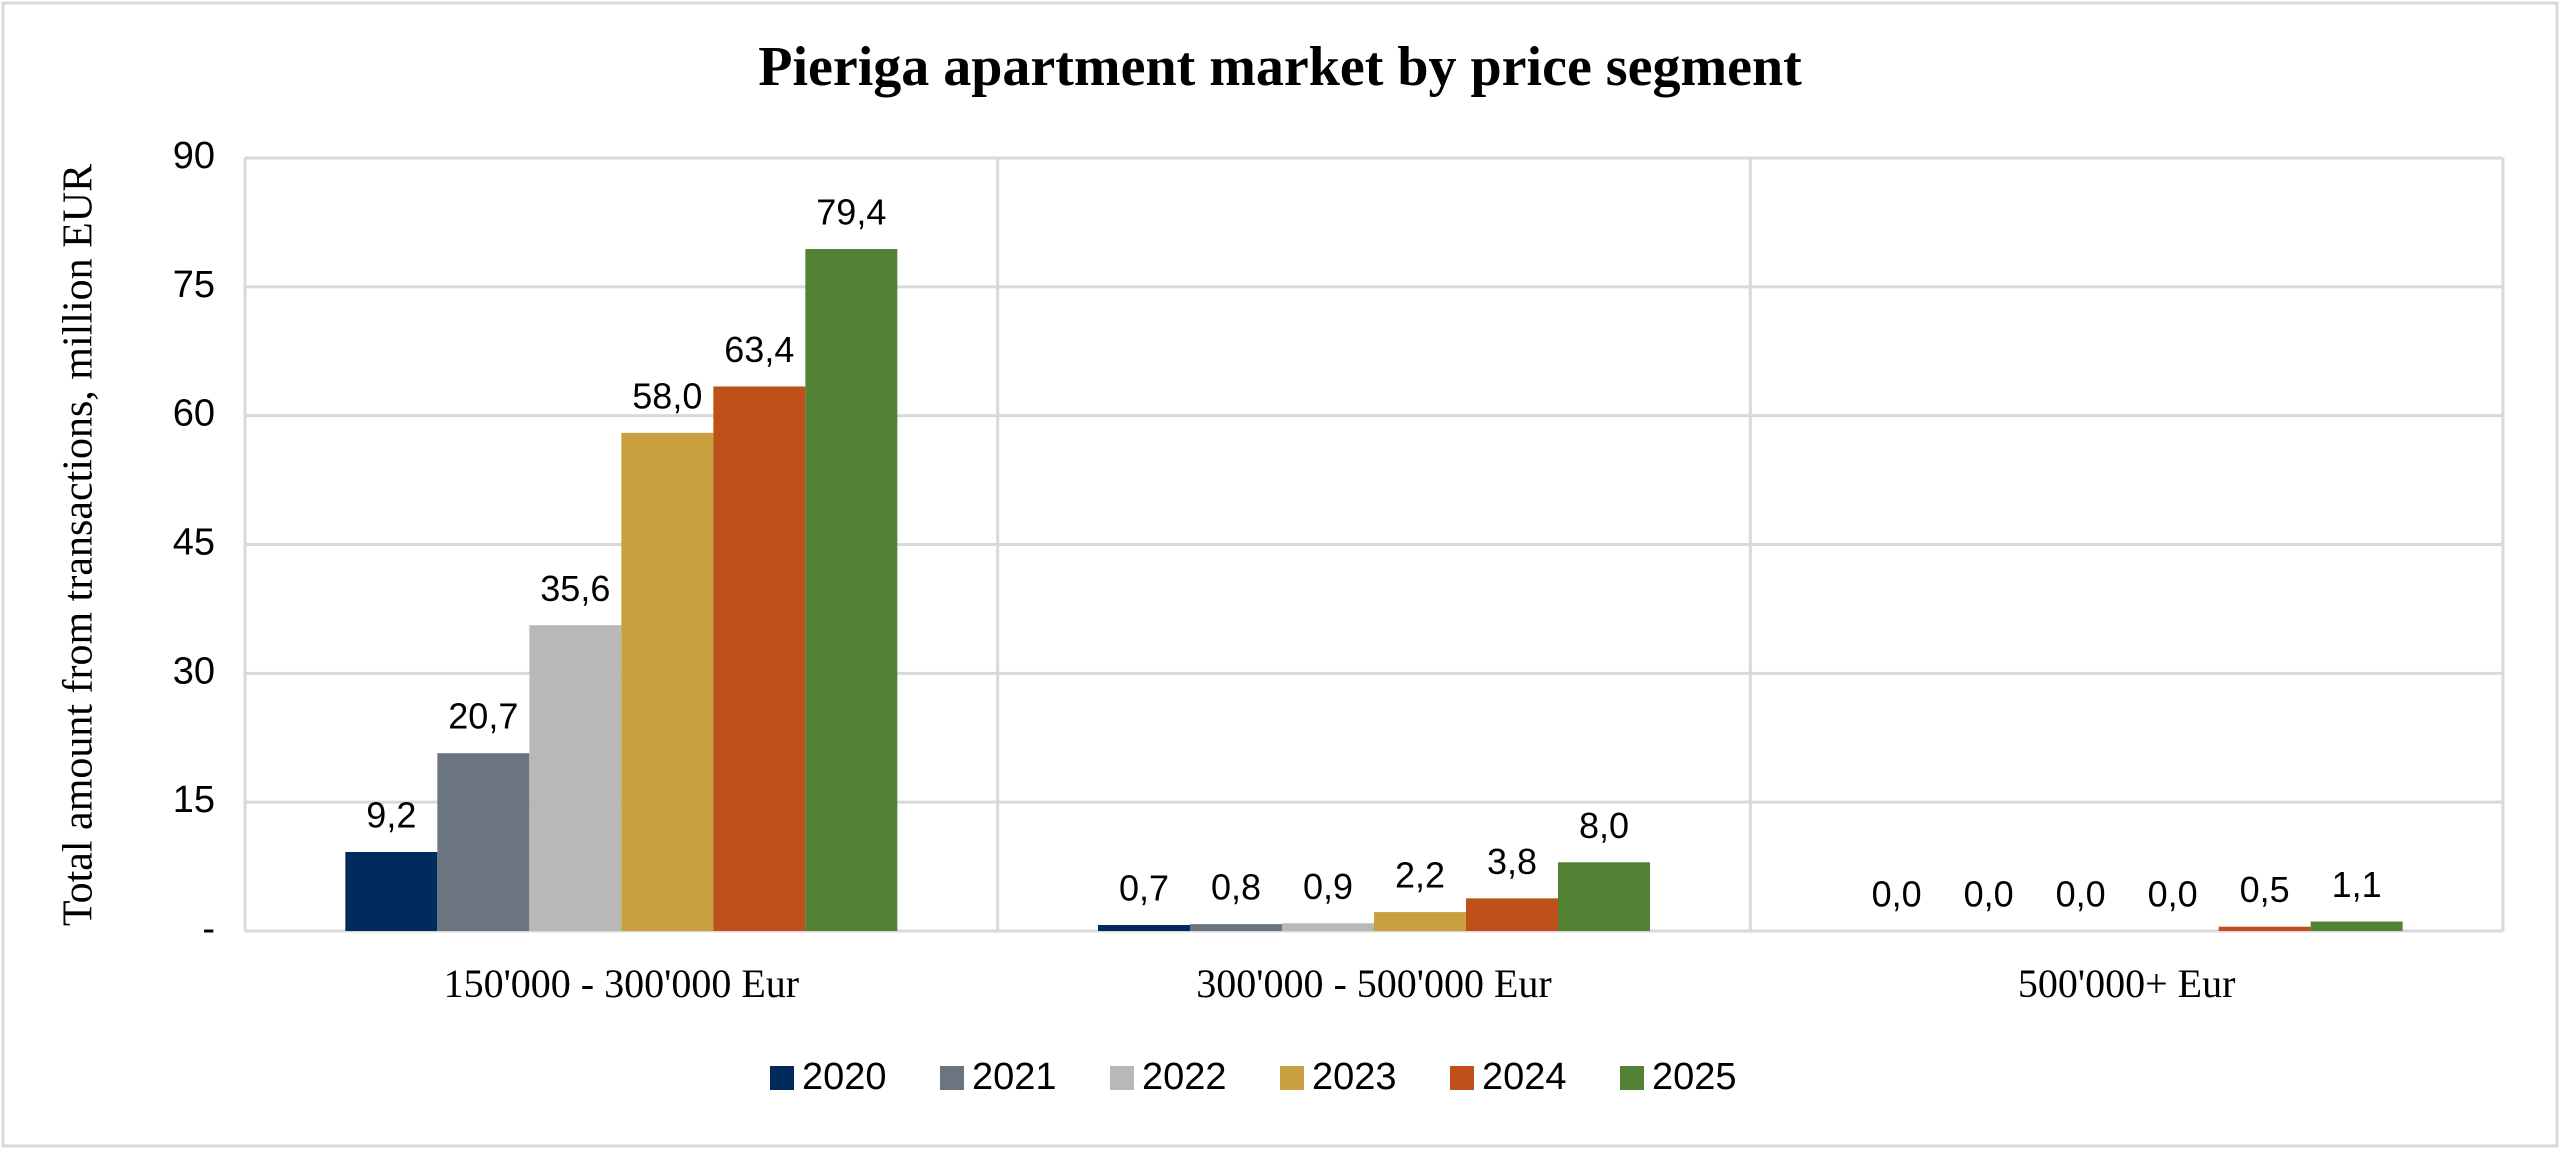  What do you see at coordinates (1354, 1077) in the screenshot?
I see `legend-label: 2023` at bounding box center [1354, 1077].